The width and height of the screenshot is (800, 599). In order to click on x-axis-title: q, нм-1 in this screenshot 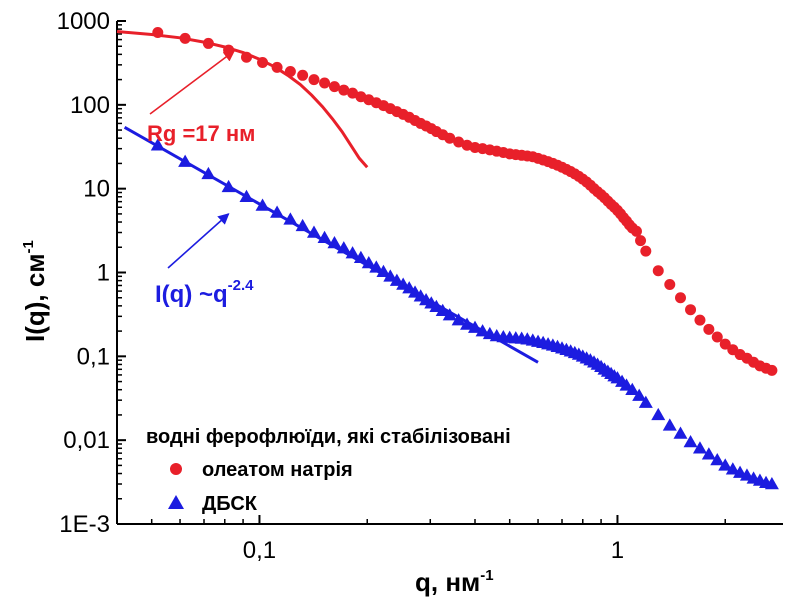, I will do `click(454, 582)`.